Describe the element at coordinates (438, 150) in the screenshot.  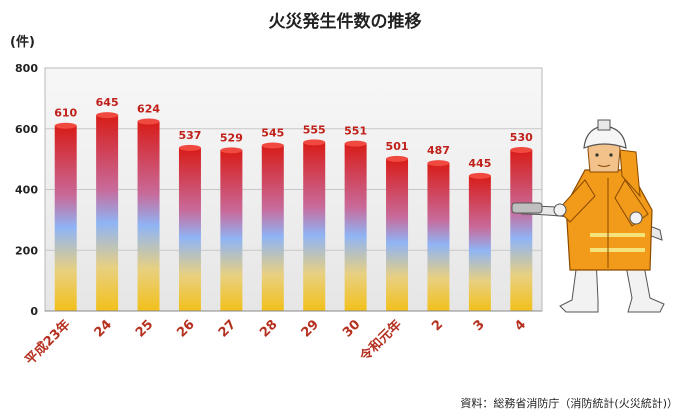
I see `data-label: 487` at that location.